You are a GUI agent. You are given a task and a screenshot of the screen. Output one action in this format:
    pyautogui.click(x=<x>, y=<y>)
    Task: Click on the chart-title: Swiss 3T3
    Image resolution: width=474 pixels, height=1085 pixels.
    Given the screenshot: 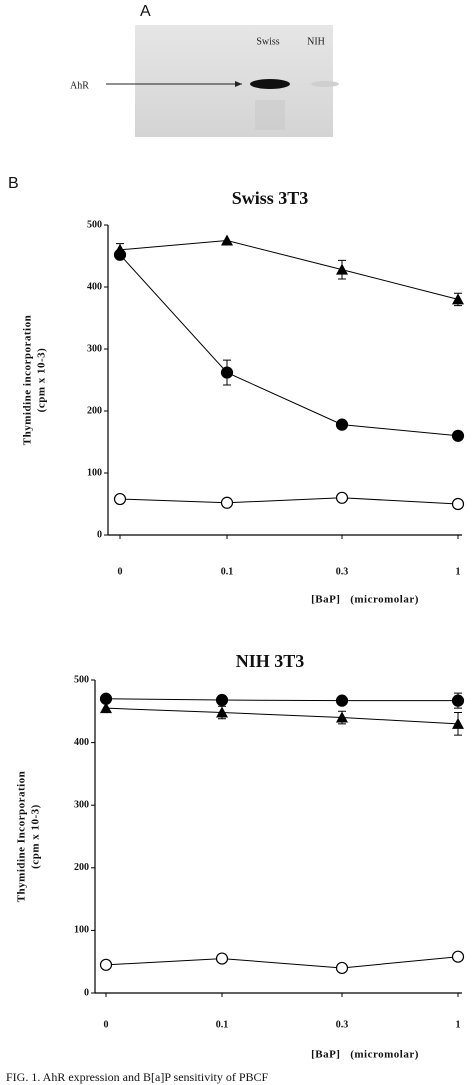 What is the action you would take?
    pyautogui.click(x=270, y=198)
    